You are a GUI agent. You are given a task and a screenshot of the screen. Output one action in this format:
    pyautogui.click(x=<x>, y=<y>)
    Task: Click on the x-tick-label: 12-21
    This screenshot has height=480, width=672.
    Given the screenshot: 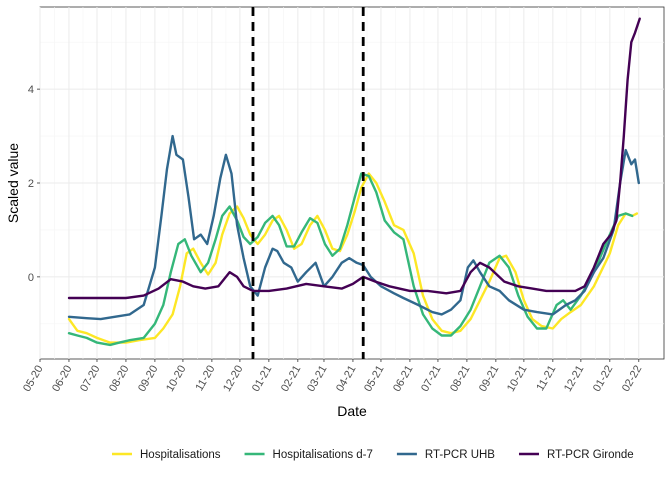 What is the action you would take?
    pyautogui.click(x=574, y=379)
    